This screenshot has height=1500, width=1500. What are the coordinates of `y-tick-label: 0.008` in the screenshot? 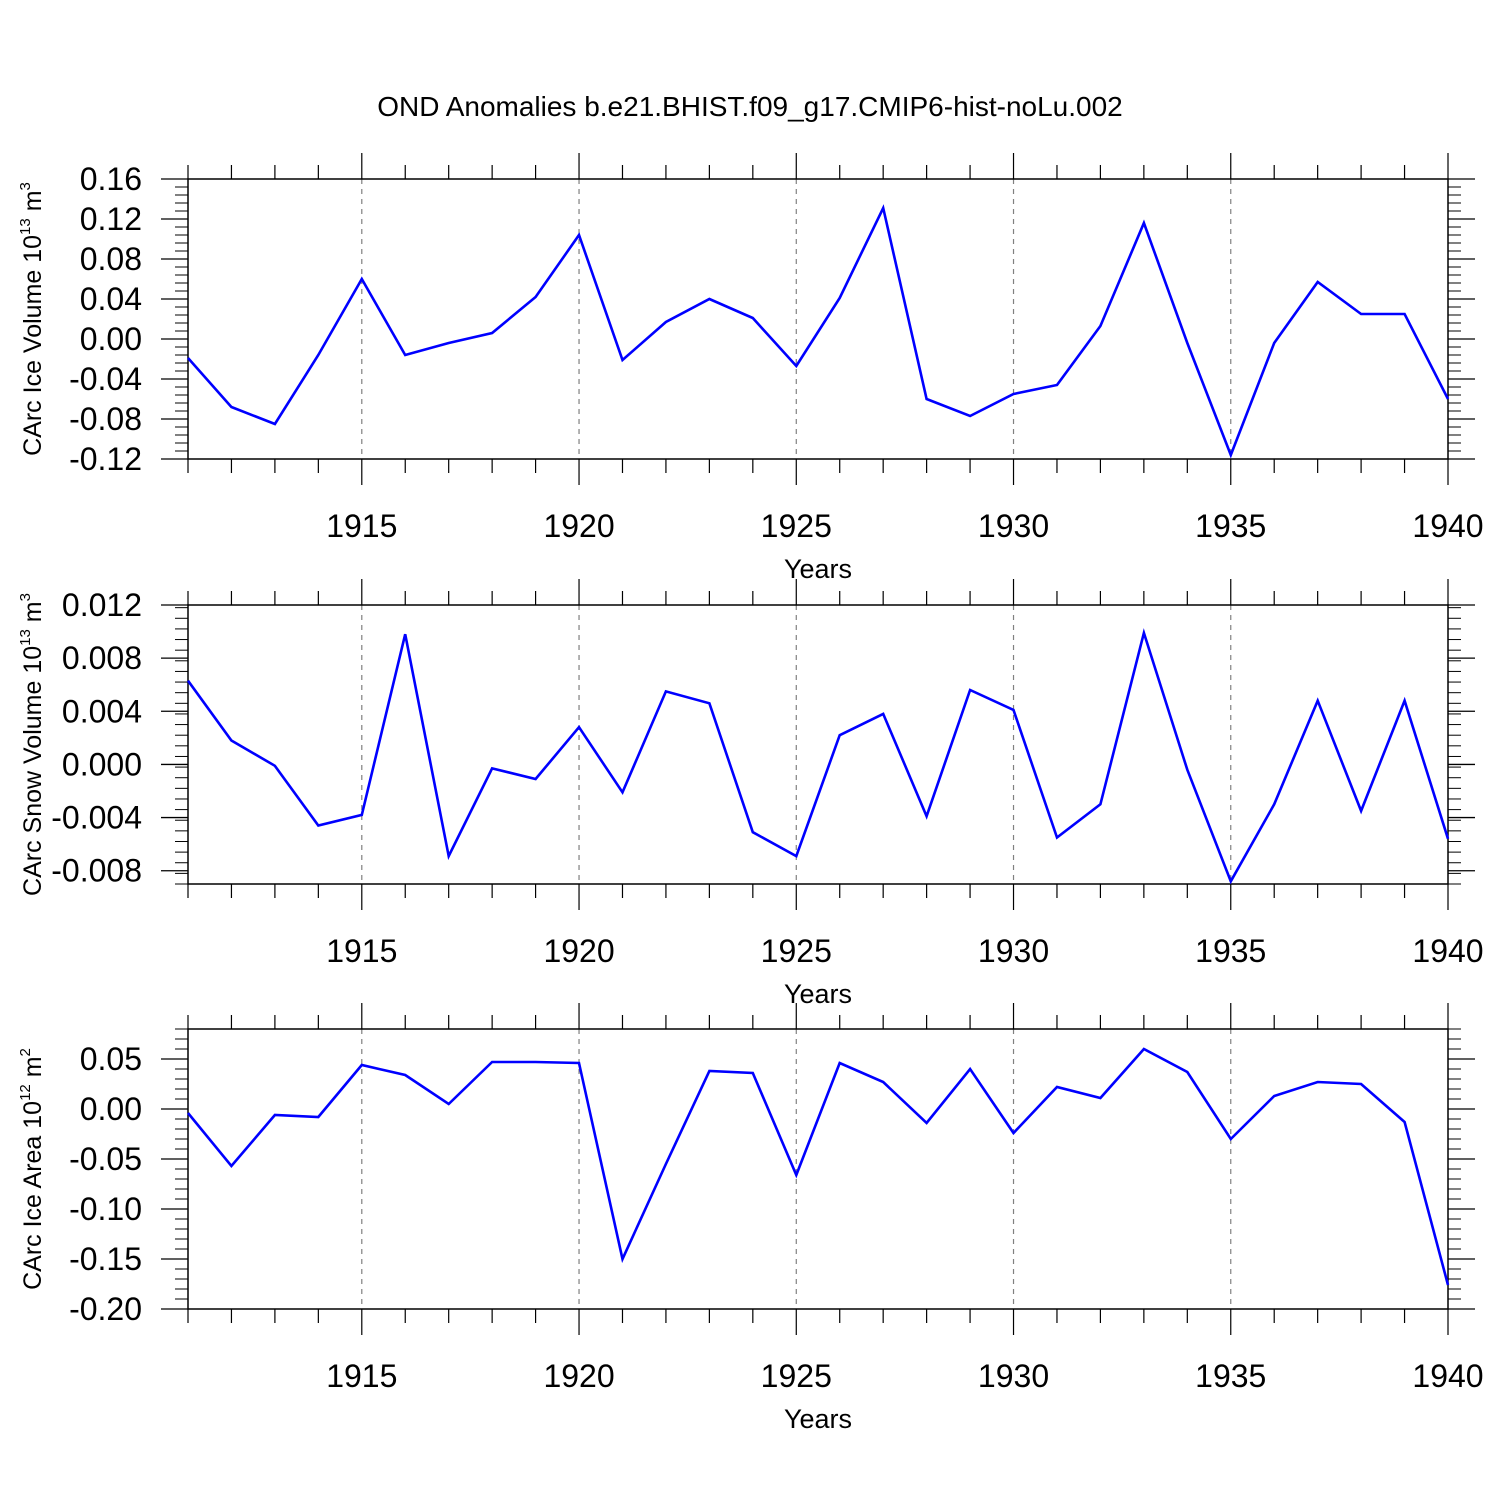 It's located at (102, 658).